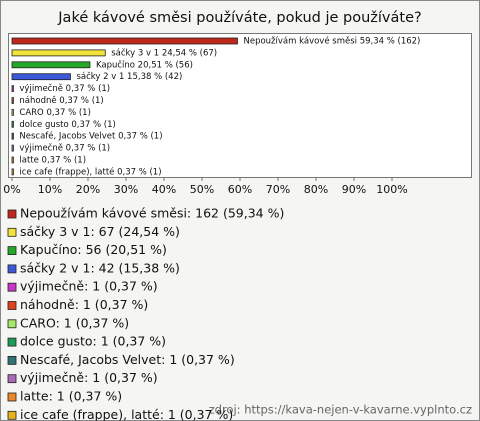 This screenshot has width=480, height=421. What do you see at coordinates (164, 189) in the screenshot?
I see `x-tick-label: 40%` at bounding box center [164, 189].